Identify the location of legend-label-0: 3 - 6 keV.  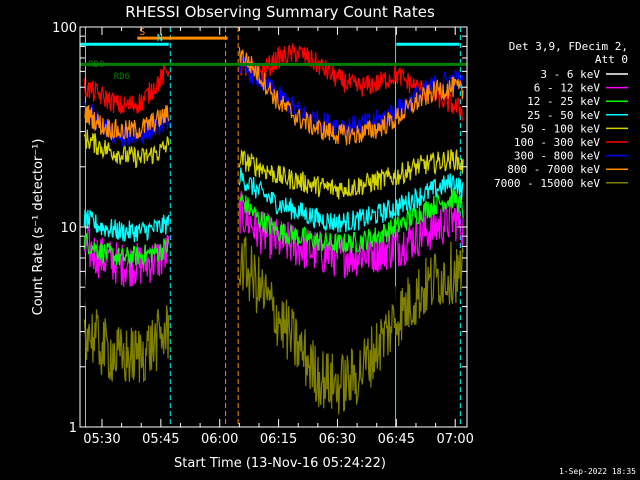
(570, 74).